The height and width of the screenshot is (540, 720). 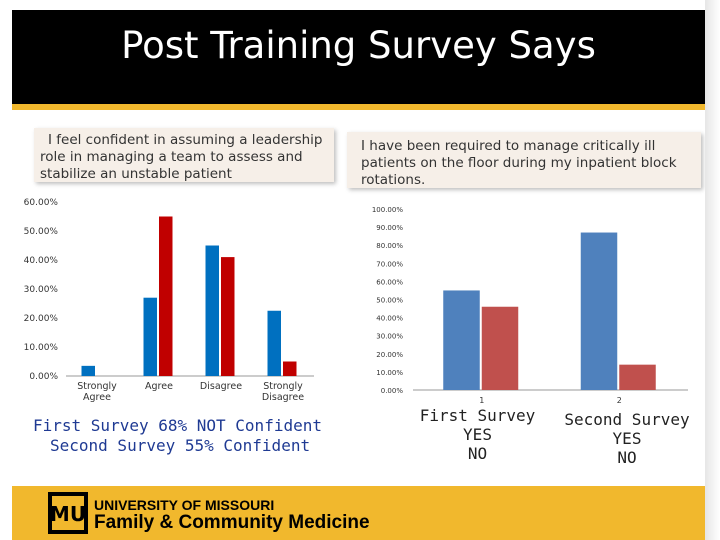 I want to click on legend-first-answer2: NO, so click(x=477, y=453).